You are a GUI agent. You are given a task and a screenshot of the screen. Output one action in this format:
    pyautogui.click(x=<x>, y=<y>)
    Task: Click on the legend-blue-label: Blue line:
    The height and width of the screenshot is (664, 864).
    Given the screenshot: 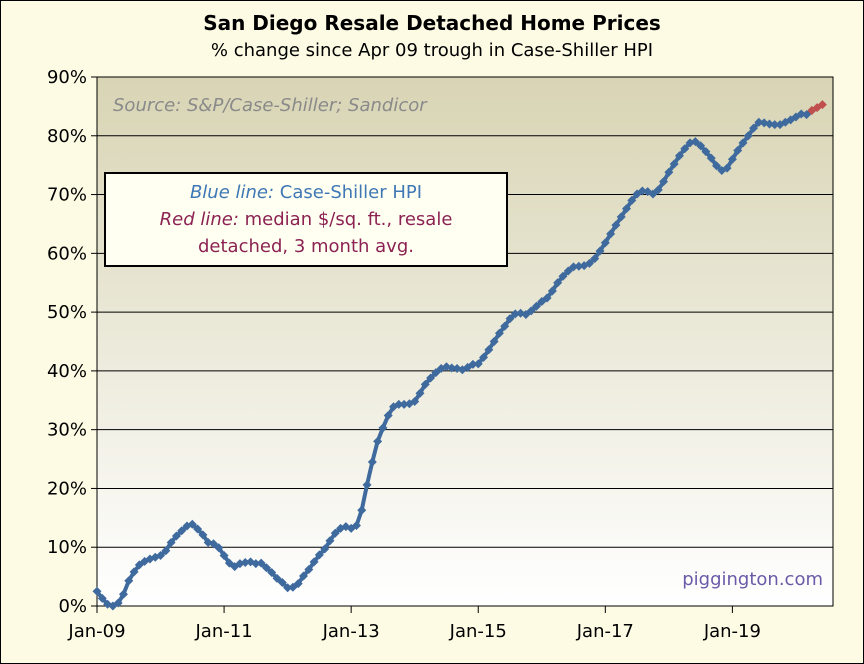 What is the action you would take?
    pyautogui.click(x=232, y=192)
    